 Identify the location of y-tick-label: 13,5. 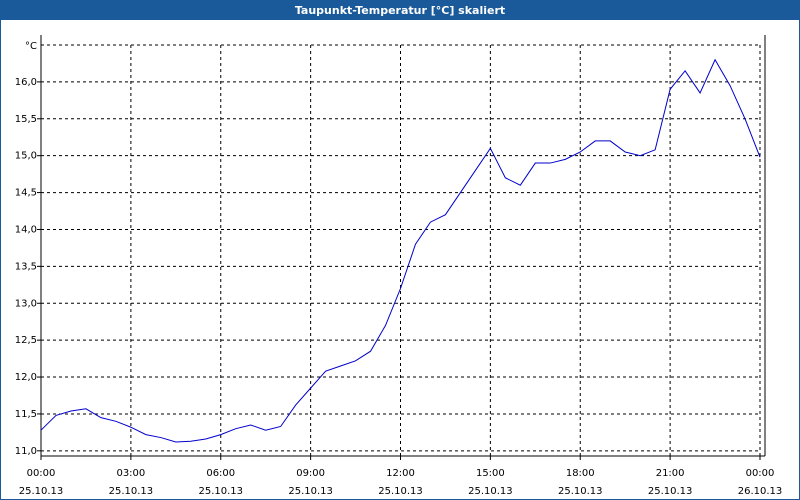
(26, 266).